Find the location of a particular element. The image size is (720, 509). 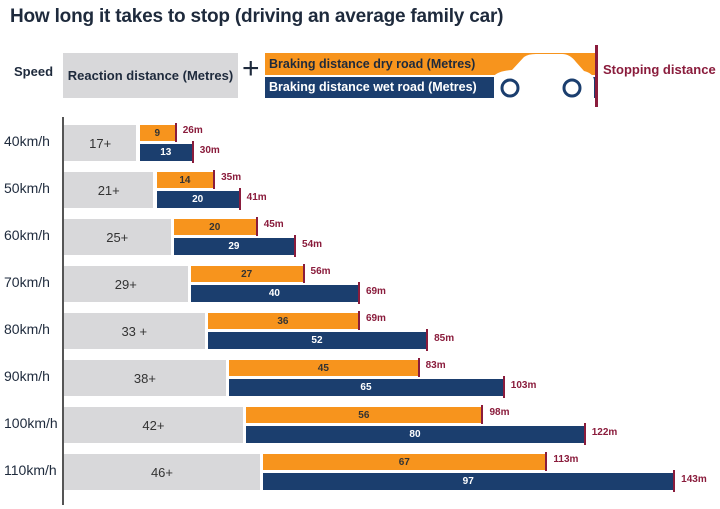

reaction-bar: 46+ is located at coordinates (162, 472).